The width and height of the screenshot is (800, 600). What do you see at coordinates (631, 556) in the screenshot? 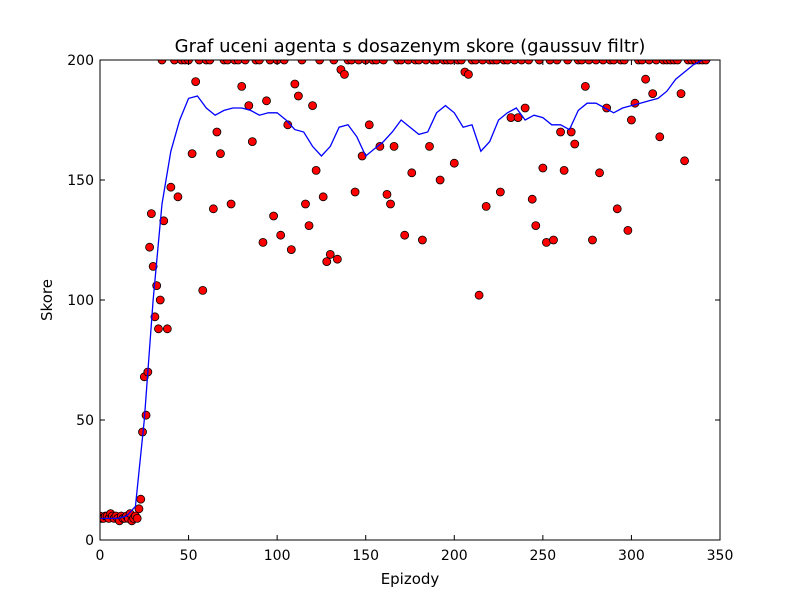
I see `x-tick-label: 300` at bounding box center [631, 556].